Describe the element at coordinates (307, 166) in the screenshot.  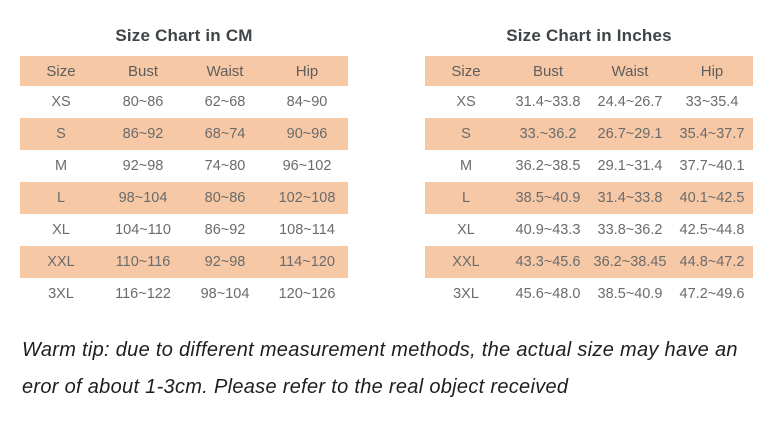
I see `value-cell: 96~102` at that location.